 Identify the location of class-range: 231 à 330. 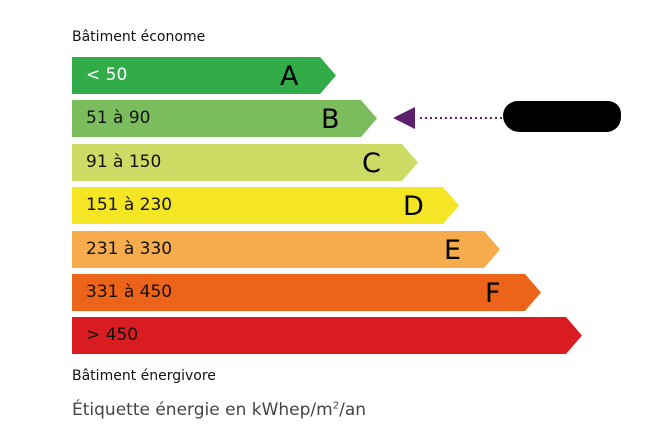
(129, 249).